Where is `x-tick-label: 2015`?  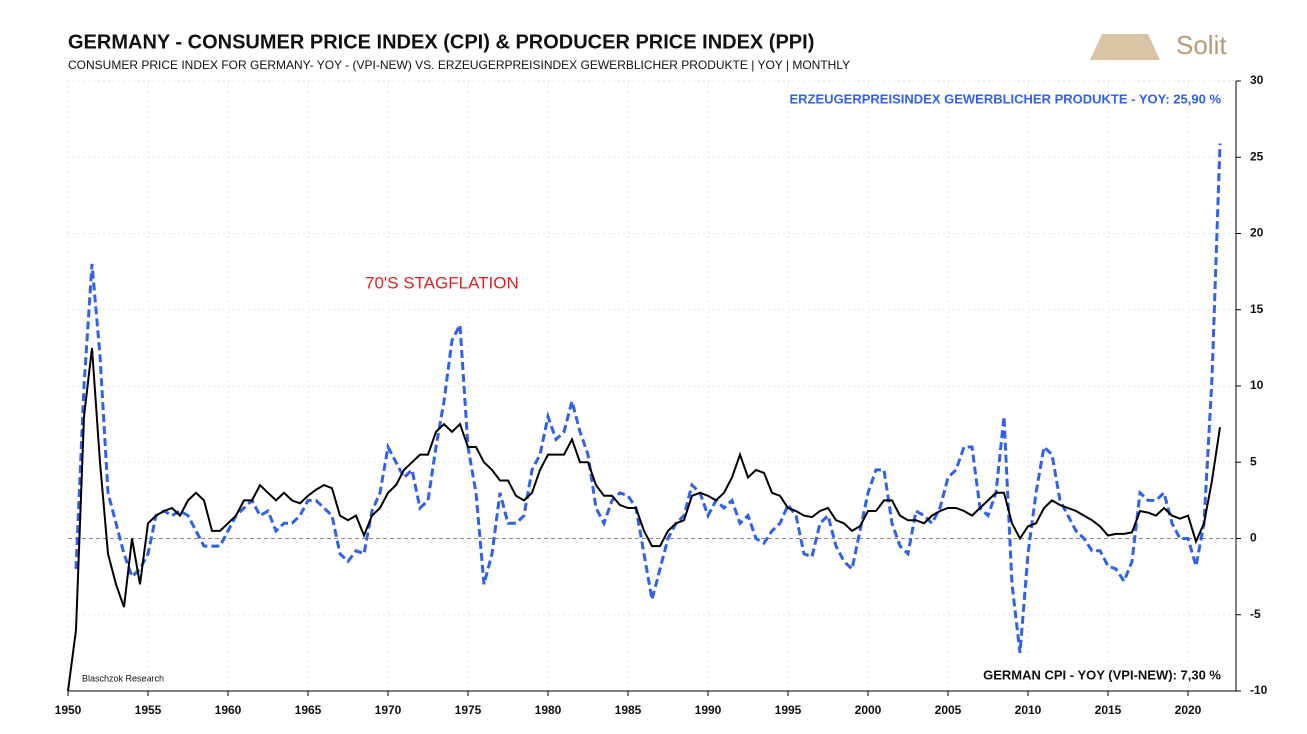
x-tick-label: 2015 is located at coordinates (1108, 710).